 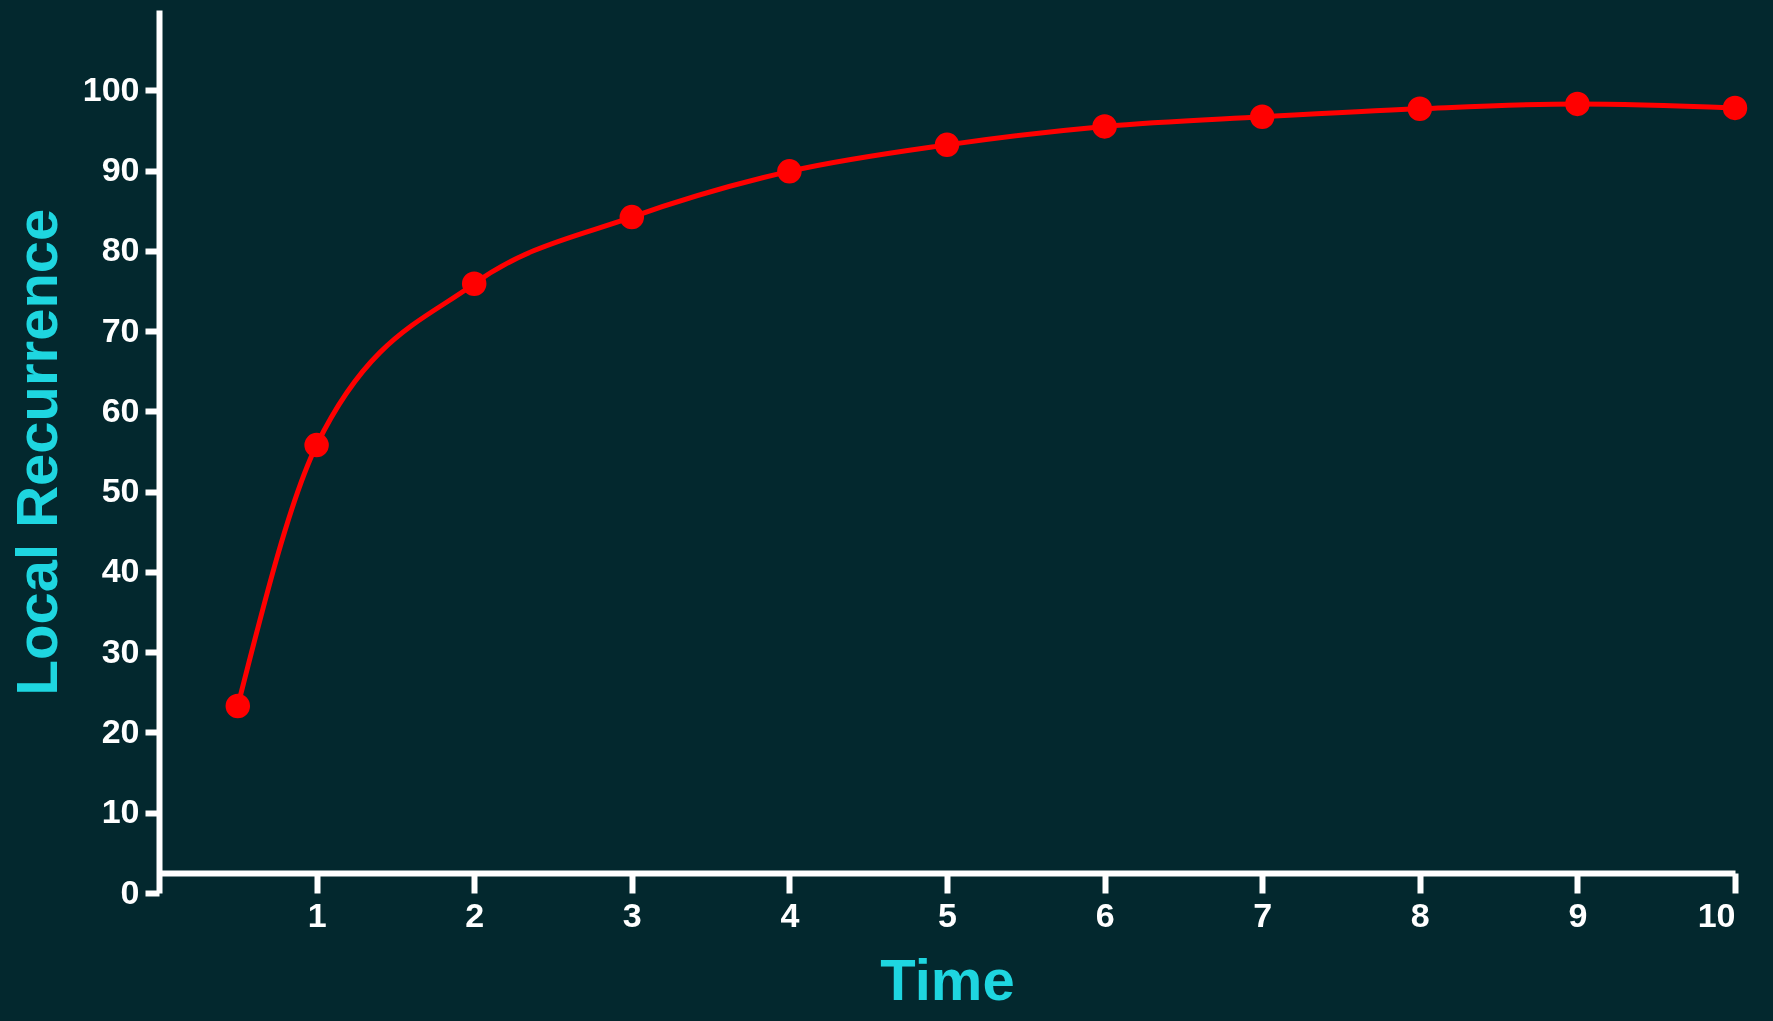 I want to click on y-tick-label: 0, so click(x=130, y=891).